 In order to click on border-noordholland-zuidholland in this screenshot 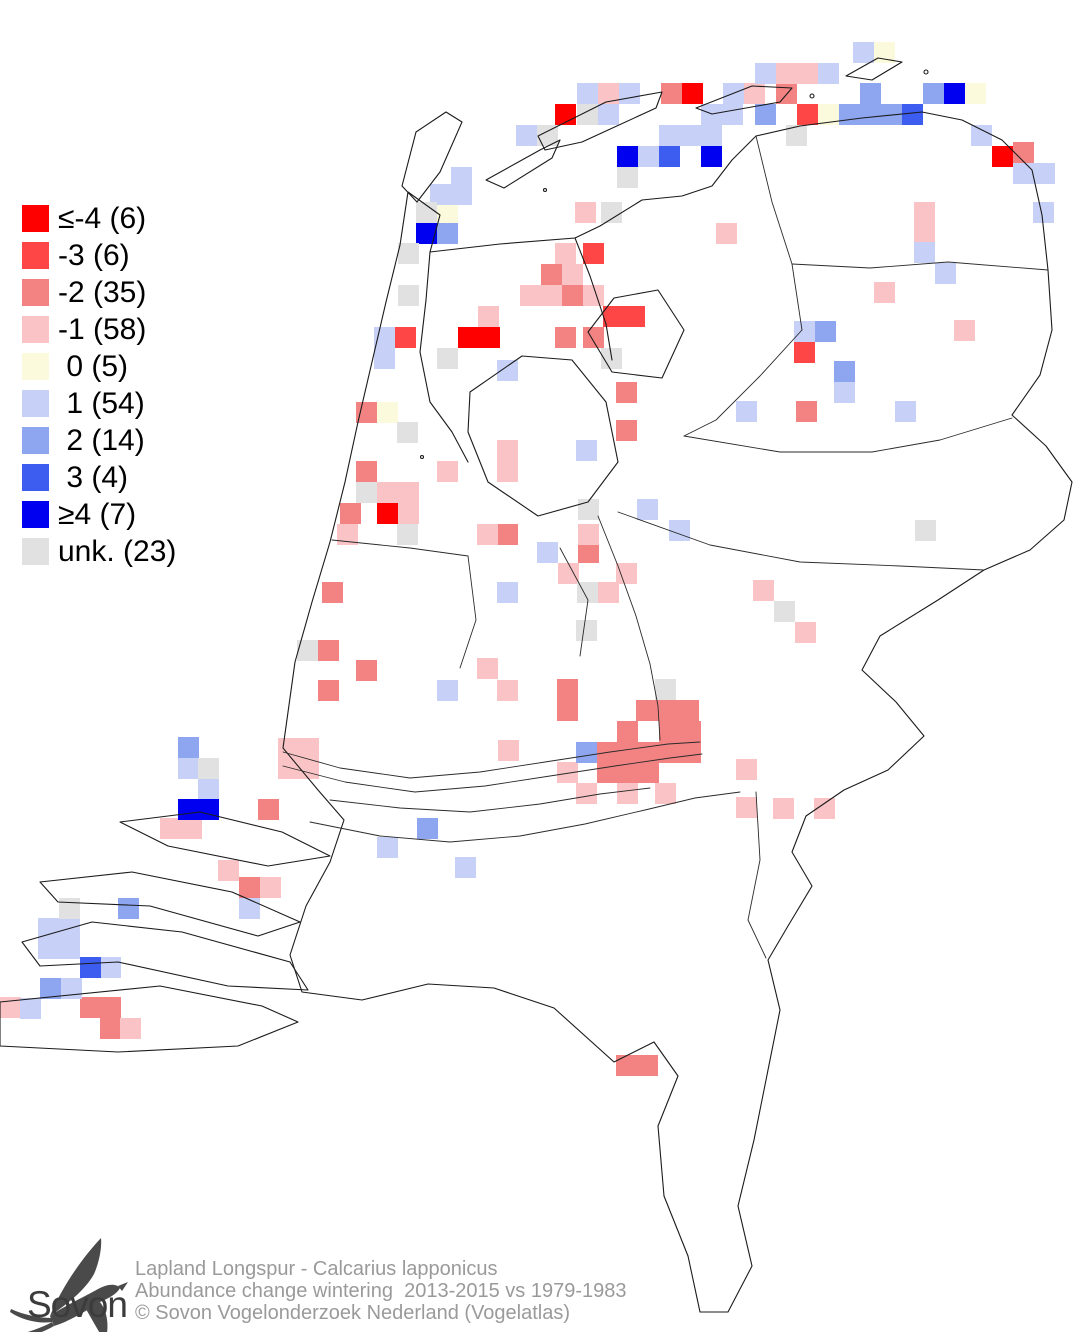, I will do `click(400, 548)`.